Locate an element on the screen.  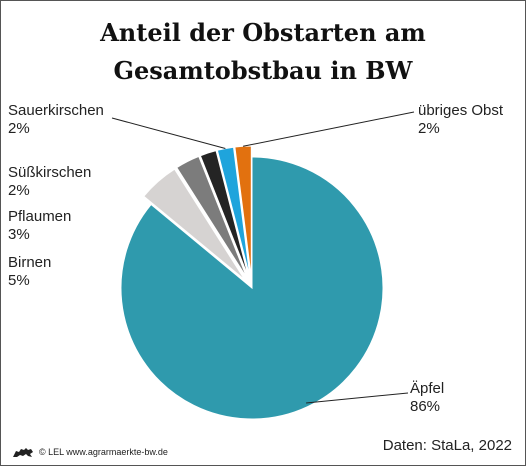
label-uebriges-obst-name: übriges Obst is located at coordinates (461, 110).